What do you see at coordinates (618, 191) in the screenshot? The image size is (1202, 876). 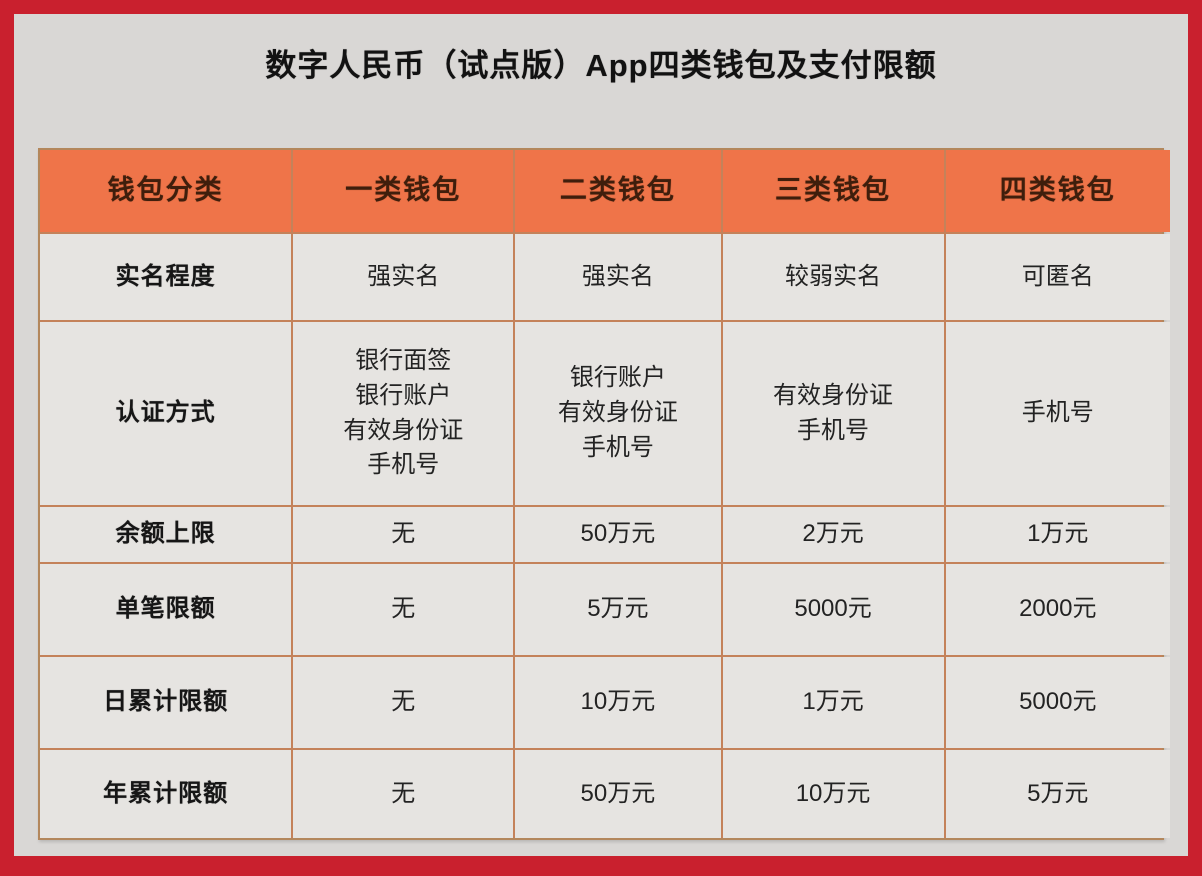 I see `column-header-class2-wallet: 二类钱包` at bounding box center [618, 191].